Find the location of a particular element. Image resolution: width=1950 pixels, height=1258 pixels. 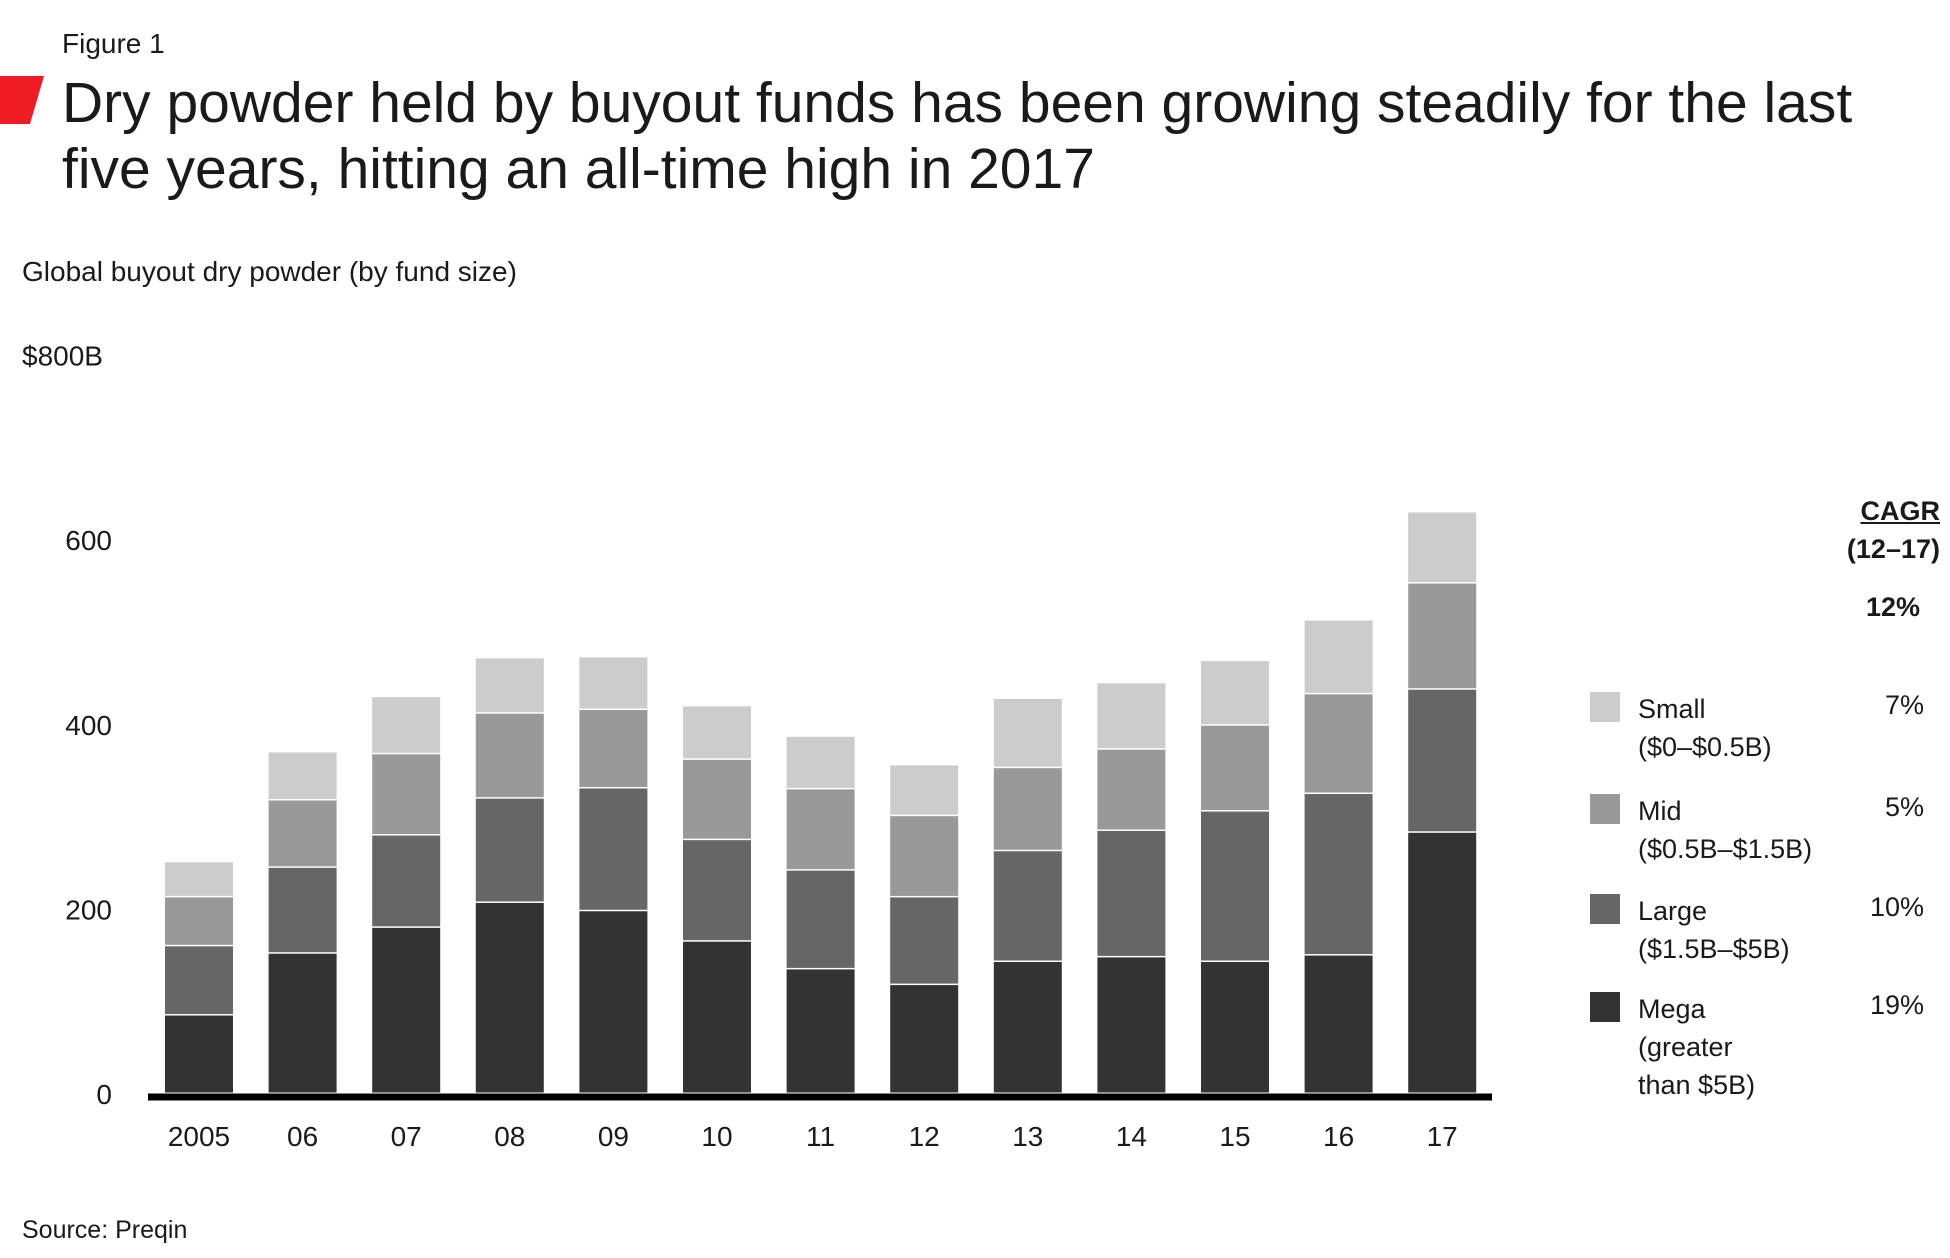

y-tick-label: 200 is located at coordinates (88, 909).